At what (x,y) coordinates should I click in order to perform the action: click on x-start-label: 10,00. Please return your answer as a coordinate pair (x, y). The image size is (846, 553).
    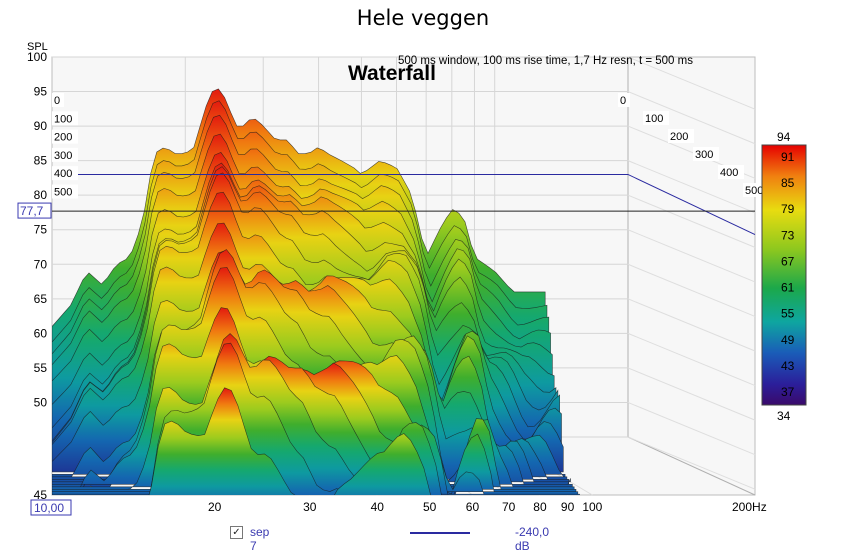
    Looking at the image, I should click on (49, 508).